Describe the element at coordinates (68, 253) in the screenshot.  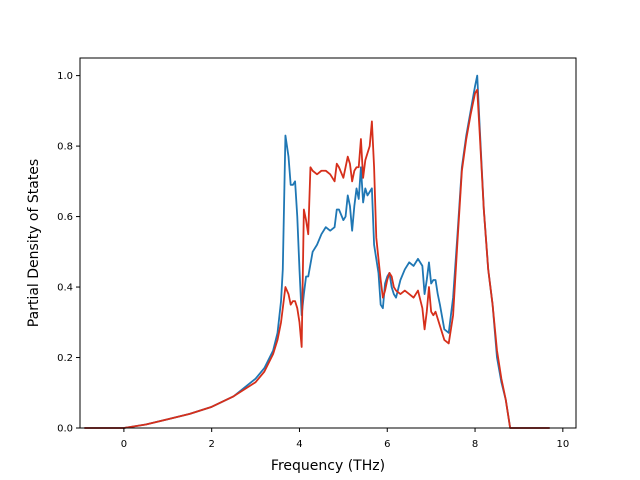
I see `y-axis-ticks: 0.0 0.2 0.4 0.6 0.8 1.0` at that location.